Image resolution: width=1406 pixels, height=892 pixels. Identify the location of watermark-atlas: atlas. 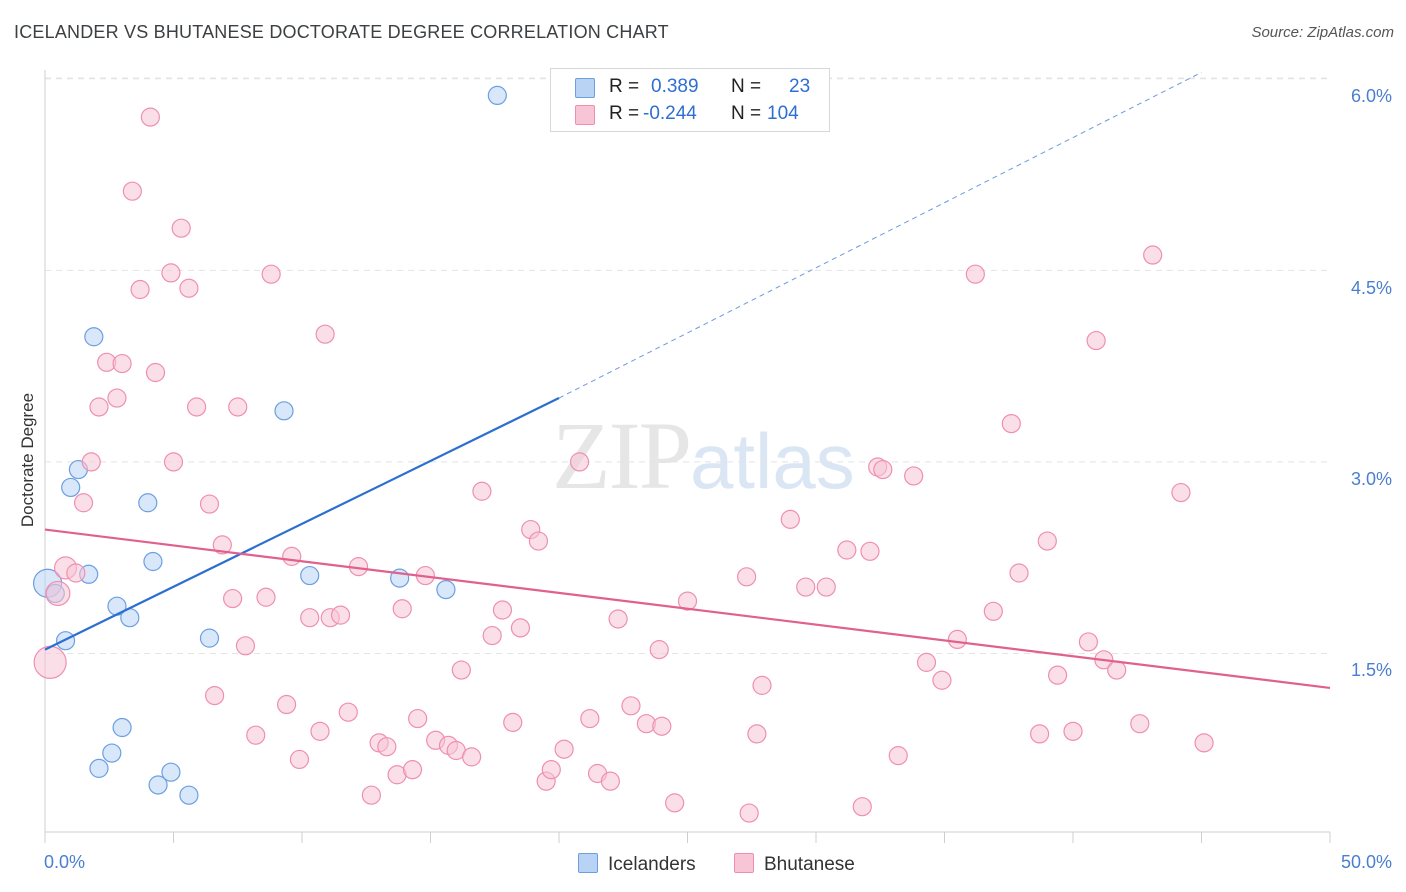
(772, 461).